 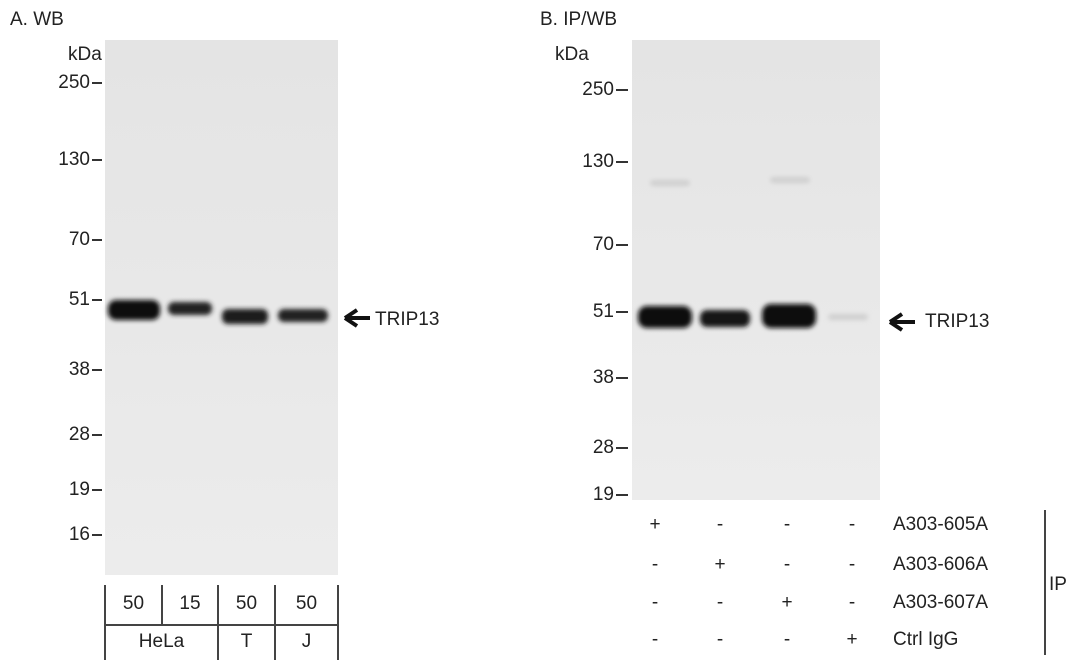 What do you see at coordinates (1058, 584) in the screenshot?
I see `group-label: IP` at bounding box center [1058, 584].